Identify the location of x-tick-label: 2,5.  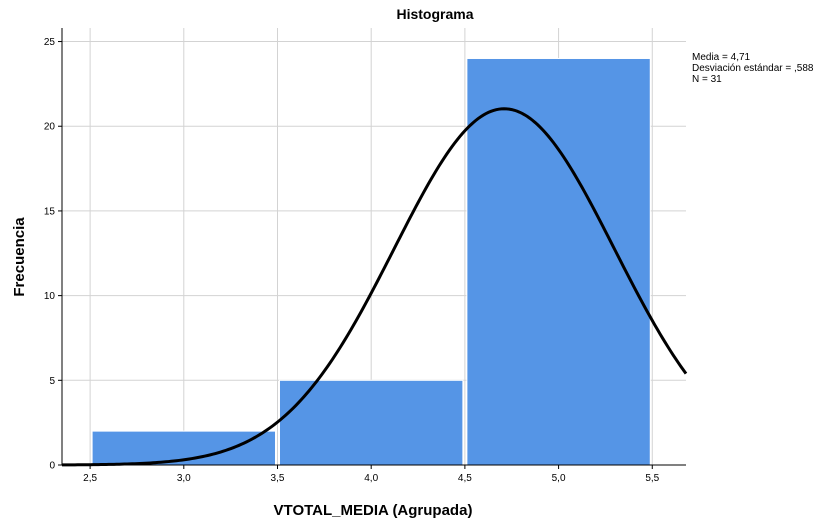
(90, 478).